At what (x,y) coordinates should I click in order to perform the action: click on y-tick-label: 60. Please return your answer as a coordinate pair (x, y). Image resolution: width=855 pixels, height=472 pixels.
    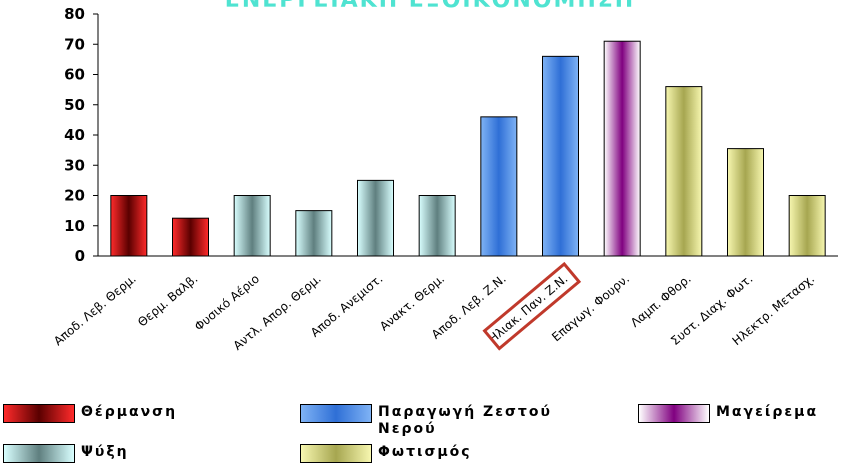
    Looking at the image, I should click on (74, 75).